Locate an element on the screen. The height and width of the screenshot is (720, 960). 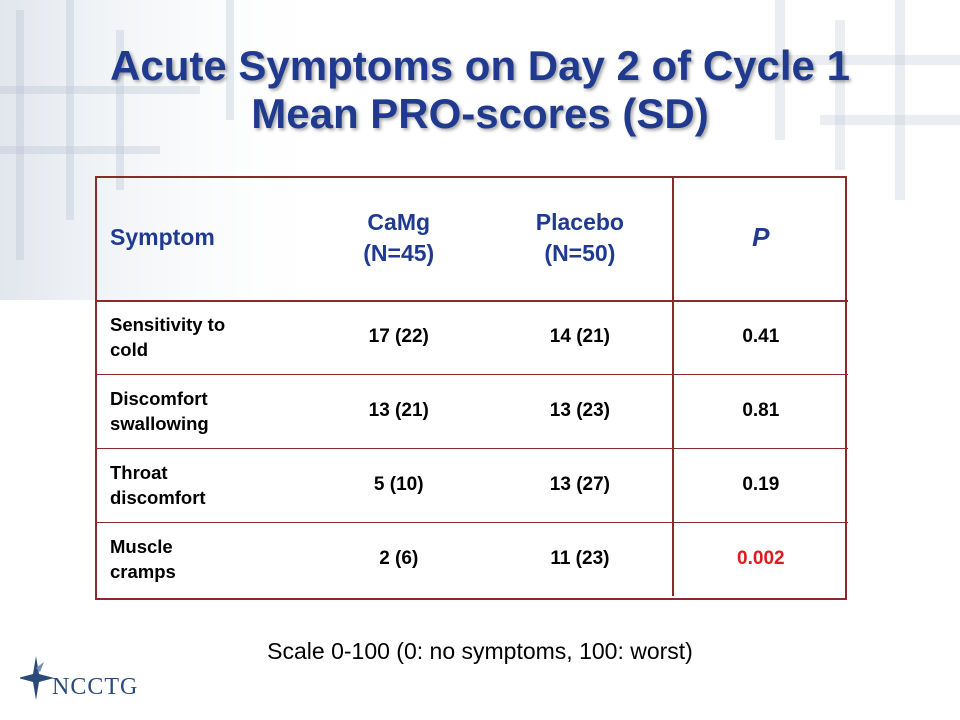
header-placebo-name: Placebo is located at coordinates (579, 221).